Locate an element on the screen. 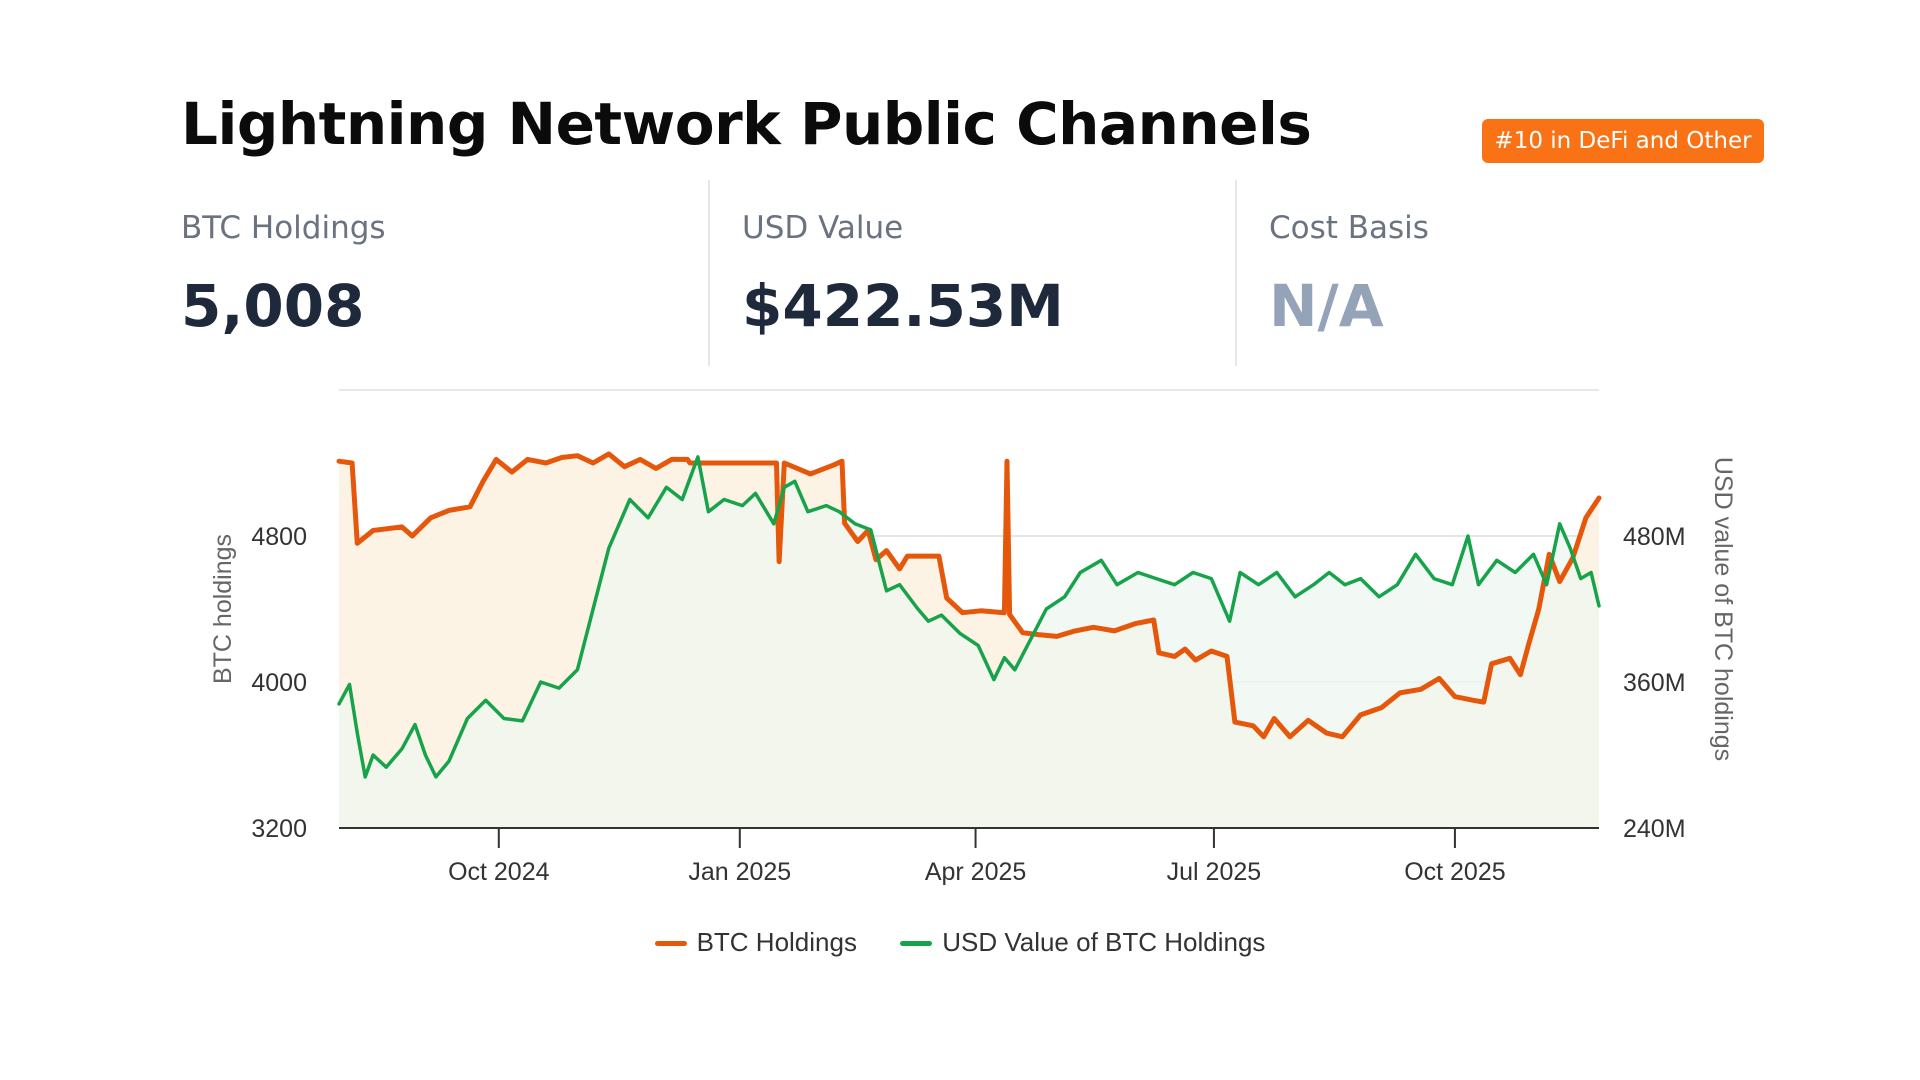 Image resolution: width=1920 pixels, height=1080 pixels. stat-cost-basis: Cost Basis N/A is located at coordinates (1516, 273).